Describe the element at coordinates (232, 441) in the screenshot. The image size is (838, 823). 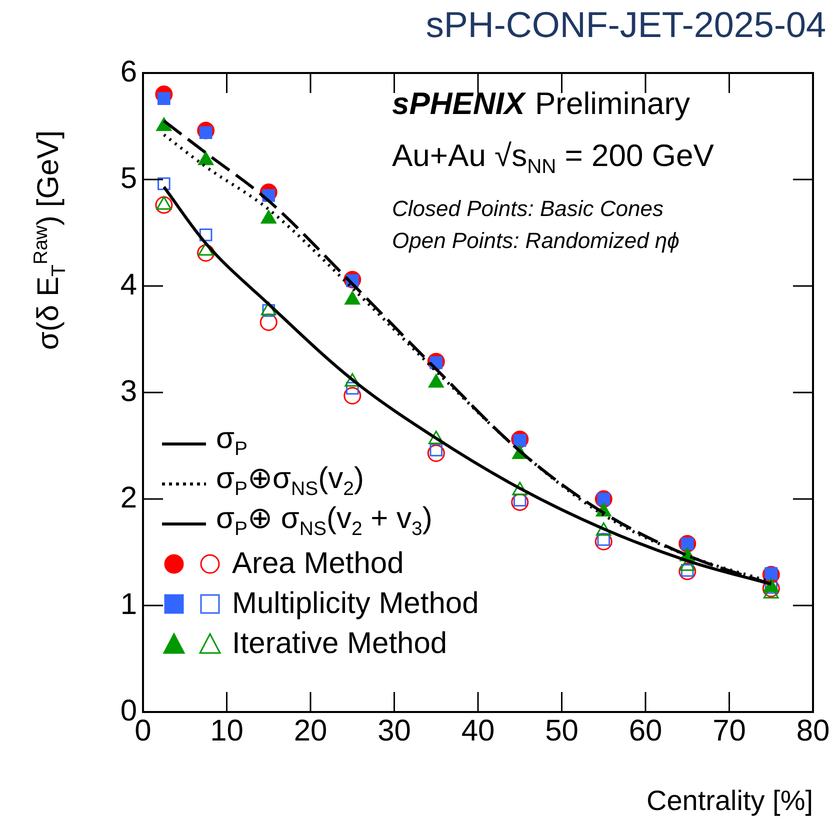
I see `legend-label: σ$_{P}$` at that location.